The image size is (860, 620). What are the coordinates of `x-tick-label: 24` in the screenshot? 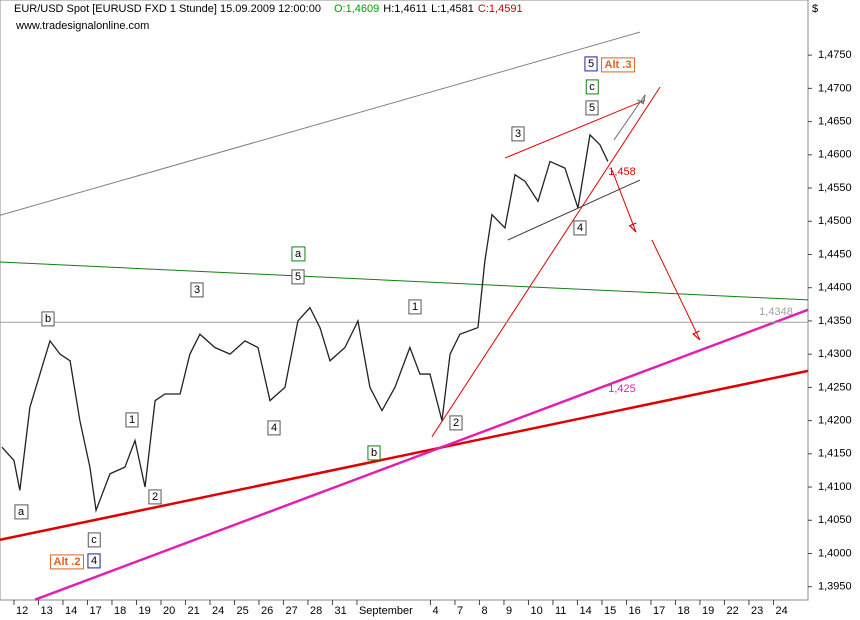 It's located at (781, 611).